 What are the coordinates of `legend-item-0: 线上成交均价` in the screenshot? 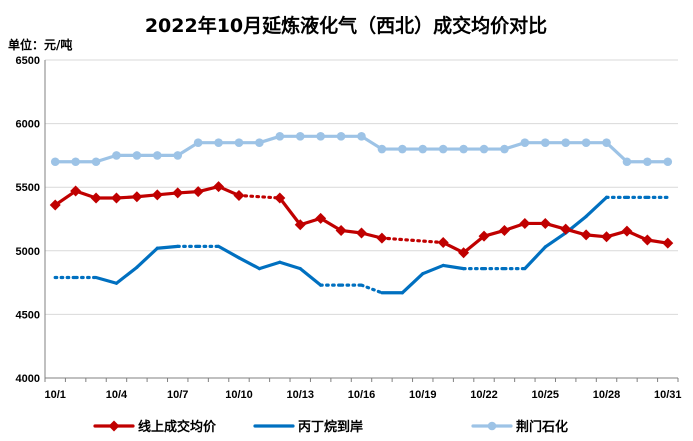 It's located at (155, 427).